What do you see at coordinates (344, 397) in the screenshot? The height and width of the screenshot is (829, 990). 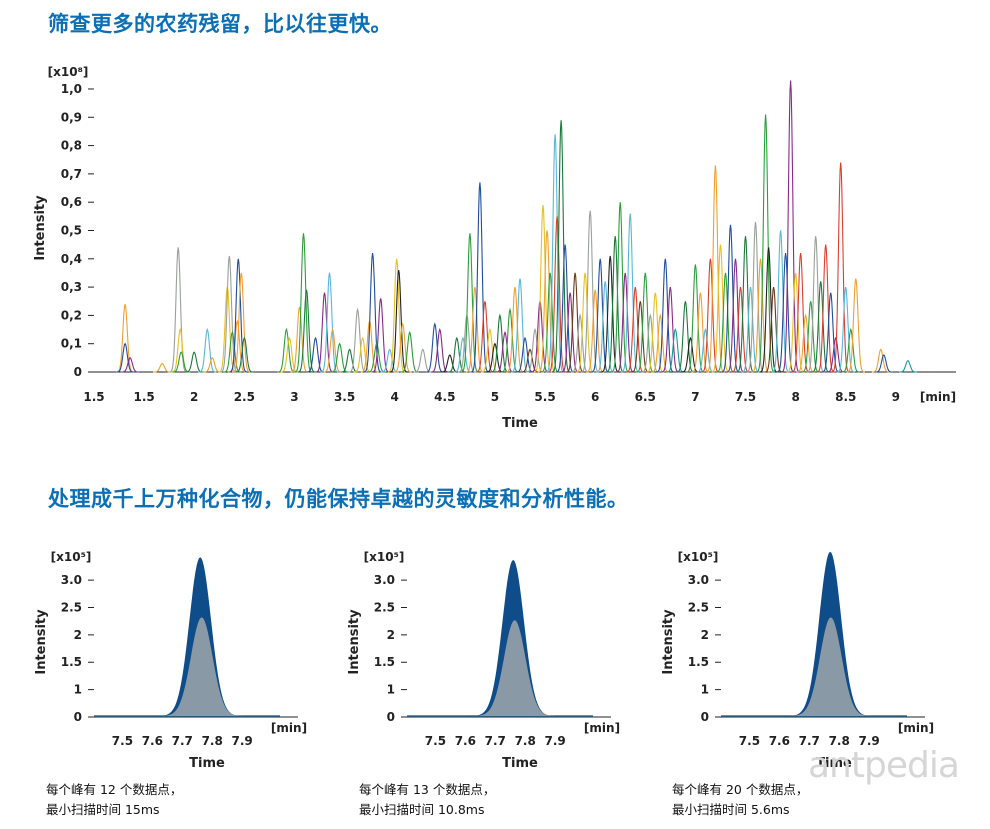 I see `x-tick-label: 3.5` at bounding box center [344, 397].